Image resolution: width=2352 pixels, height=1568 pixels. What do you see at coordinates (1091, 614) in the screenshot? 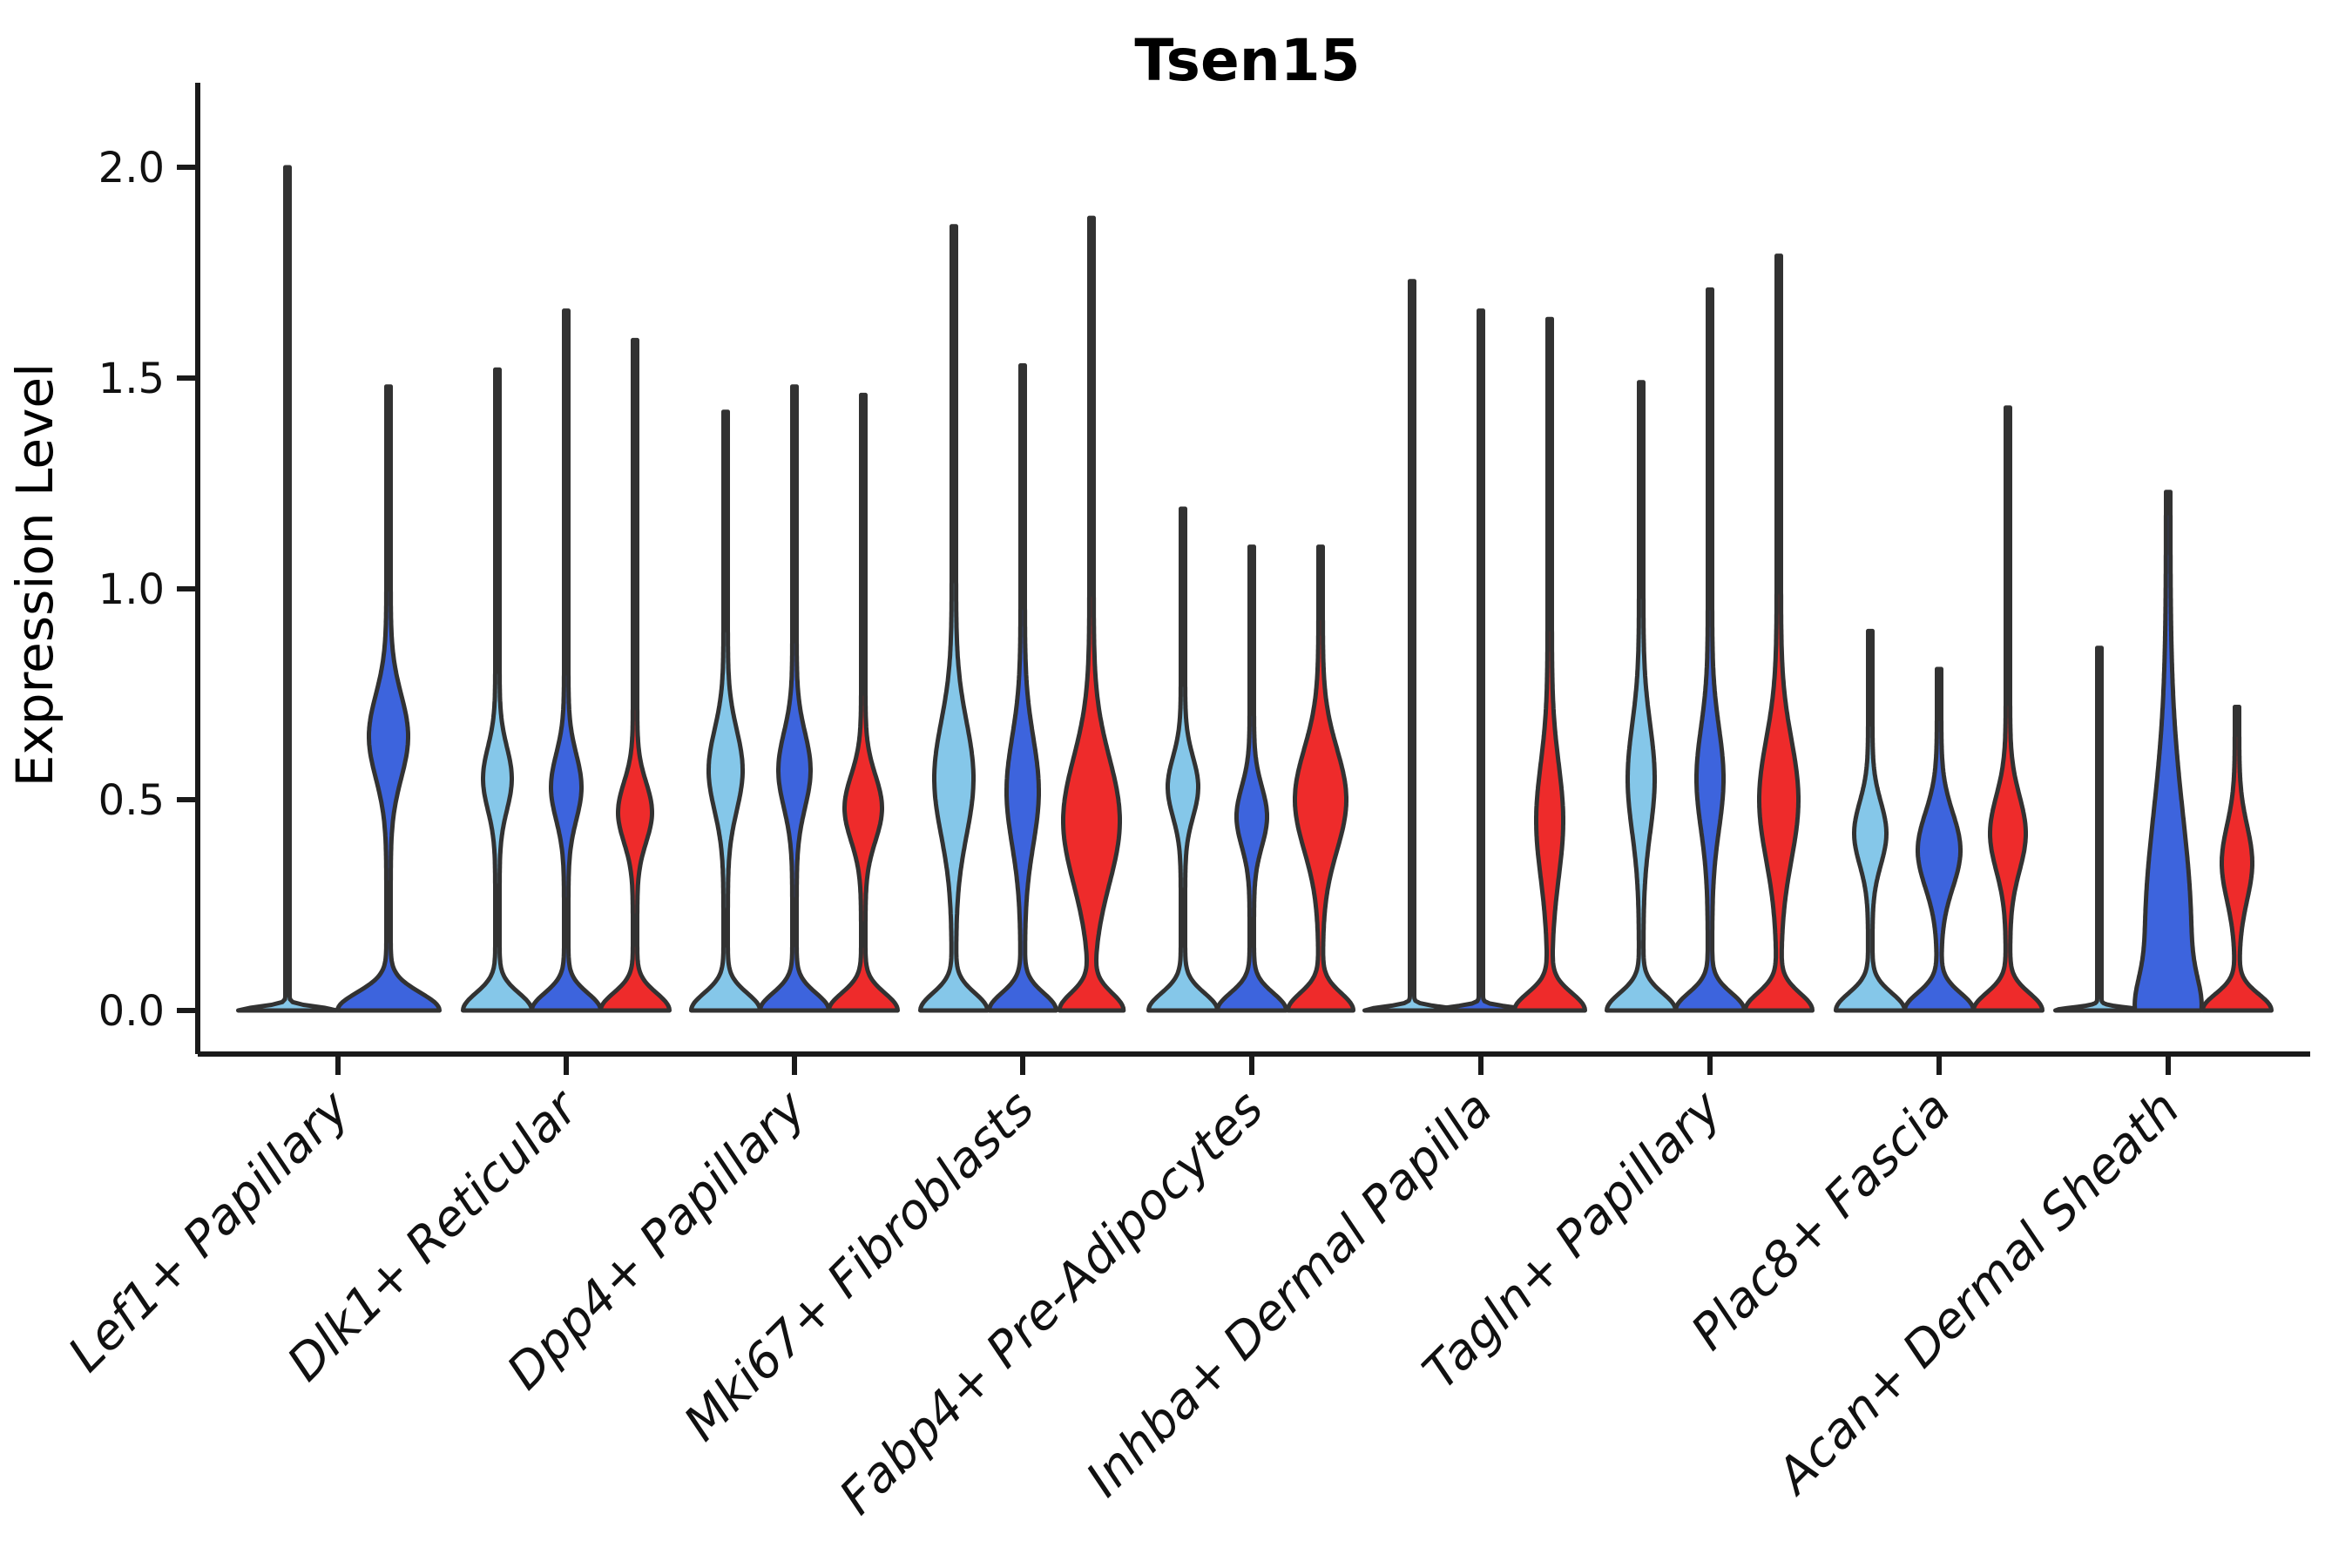
I see `violin-Mki67+-red` at bounding box center [1091, 614].